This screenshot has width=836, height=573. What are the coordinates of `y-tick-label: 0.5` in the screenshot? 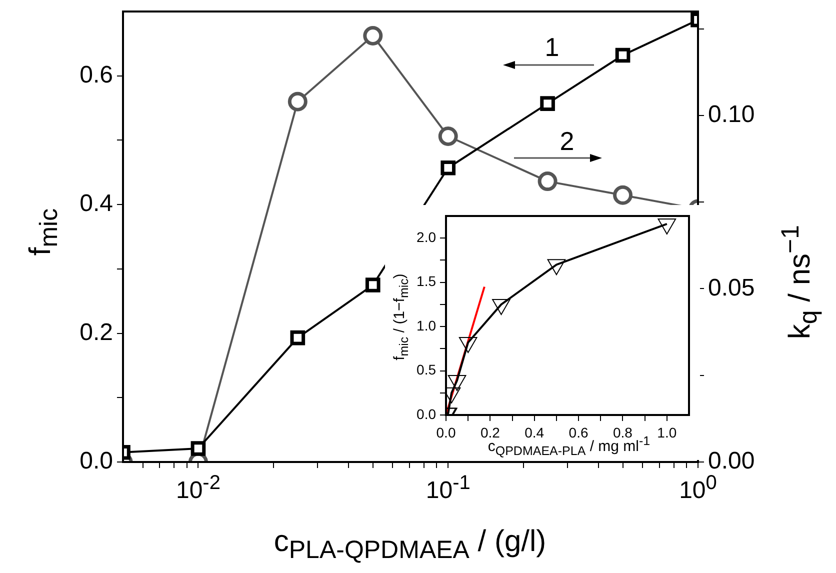 It's located at (426, 370).